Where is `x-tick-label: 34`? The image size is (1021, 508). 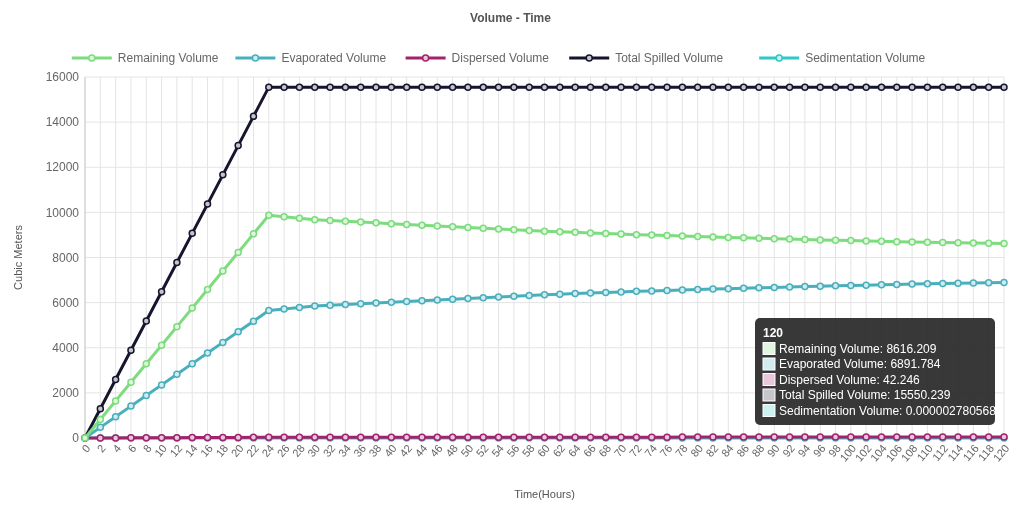 x-tick-label: 34 is located at coordinates (344, 451).